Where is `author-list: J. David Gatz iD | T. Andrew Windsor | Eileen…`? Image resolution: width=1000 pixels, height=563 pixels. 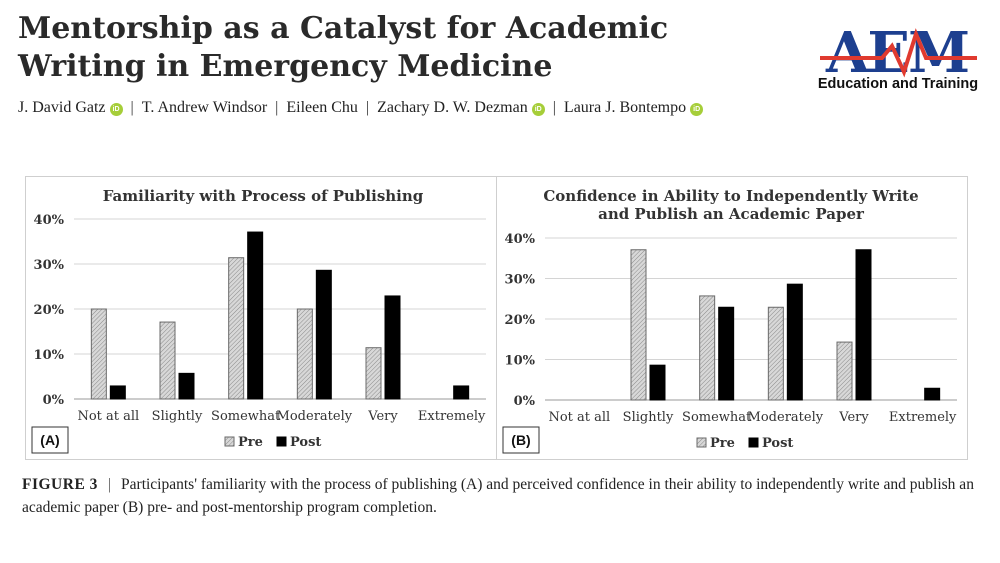
author-list: J. David Gatz iD | T. Andrew Windsor | Eileen… is located at coordinates (361, 108).